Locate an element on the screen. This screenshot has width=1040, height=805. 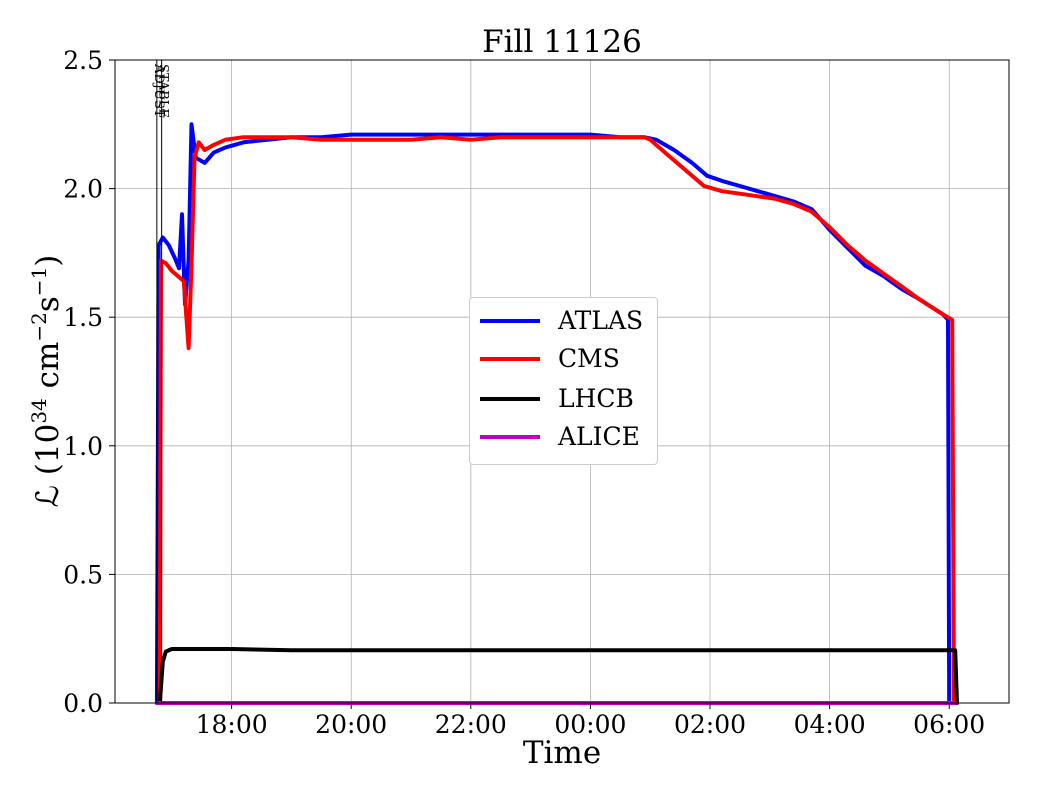
y-tick-label: 0.5 is located at coordinates (83, 574).